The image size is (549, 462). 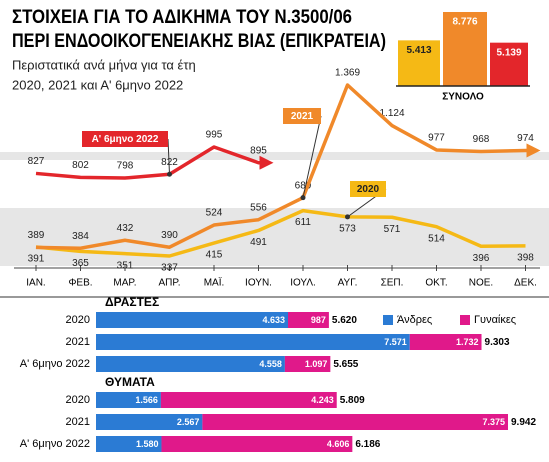 What do you see at coordinates (525, 258) in the screenshot?
I see `point-label: 398` at bounding box center [525, 258].